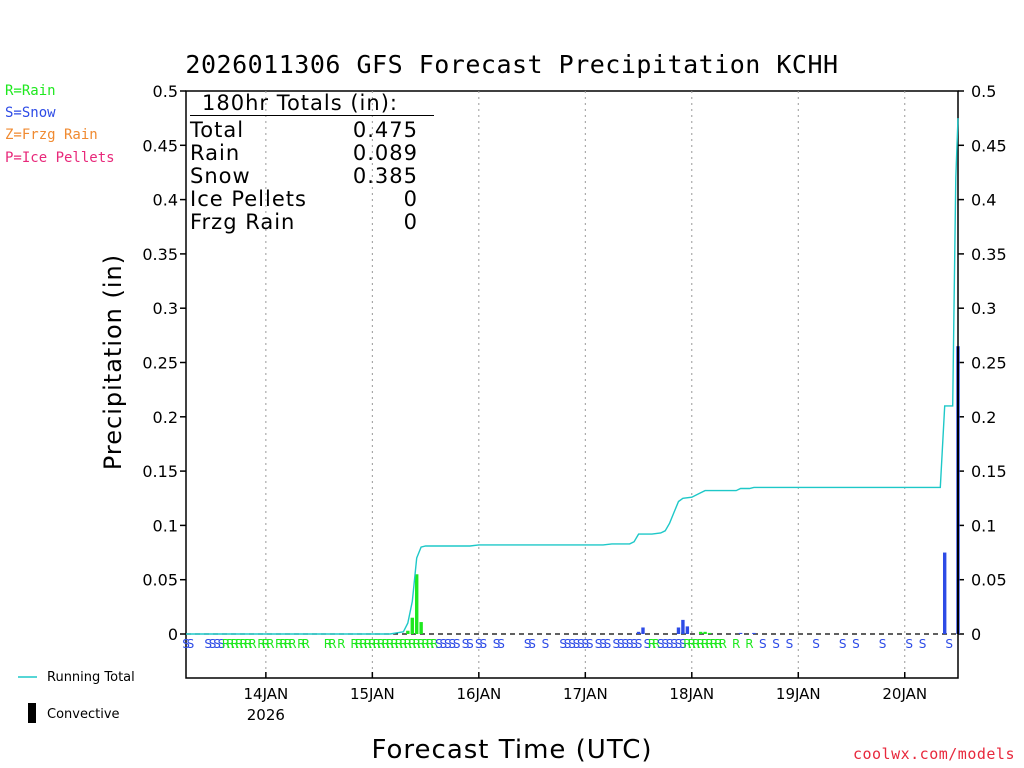  What do you see at coordinates (32, 713) in the screenshot?
I see `convective-swatch` at bounding box center [32, 713].